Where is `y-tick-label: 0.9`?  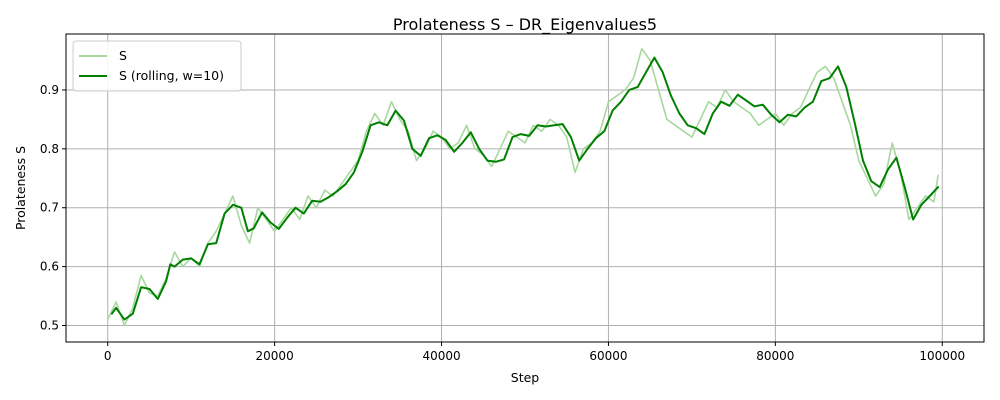 y-tick-label: 0.9 is located at coordinates (49, 90).